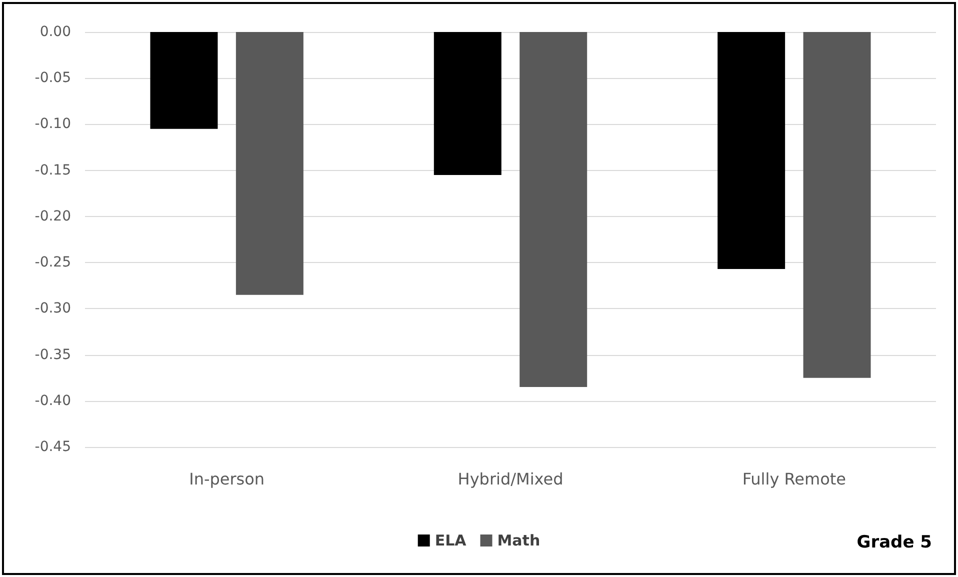 Image resolution: width=958 pixels, height=577 pixels. What do you see at coordinates (518, 541) in the screenshot?
I see `legend-label: Math` at bounding box center [518, 541].